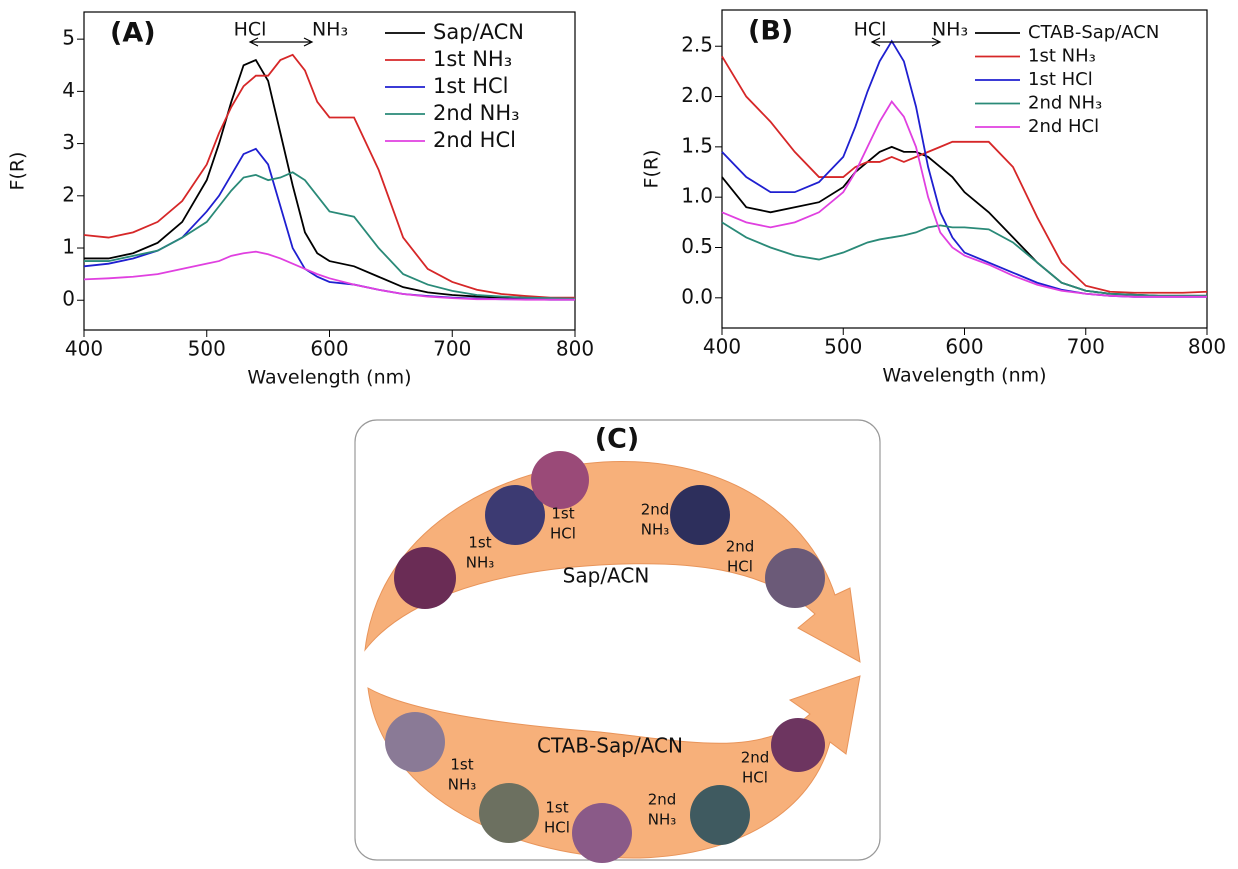  What do you see at coordinates (68, 142) in the screenshot?
I see `y-tick-label: 3` at bounding box center [68, 142].